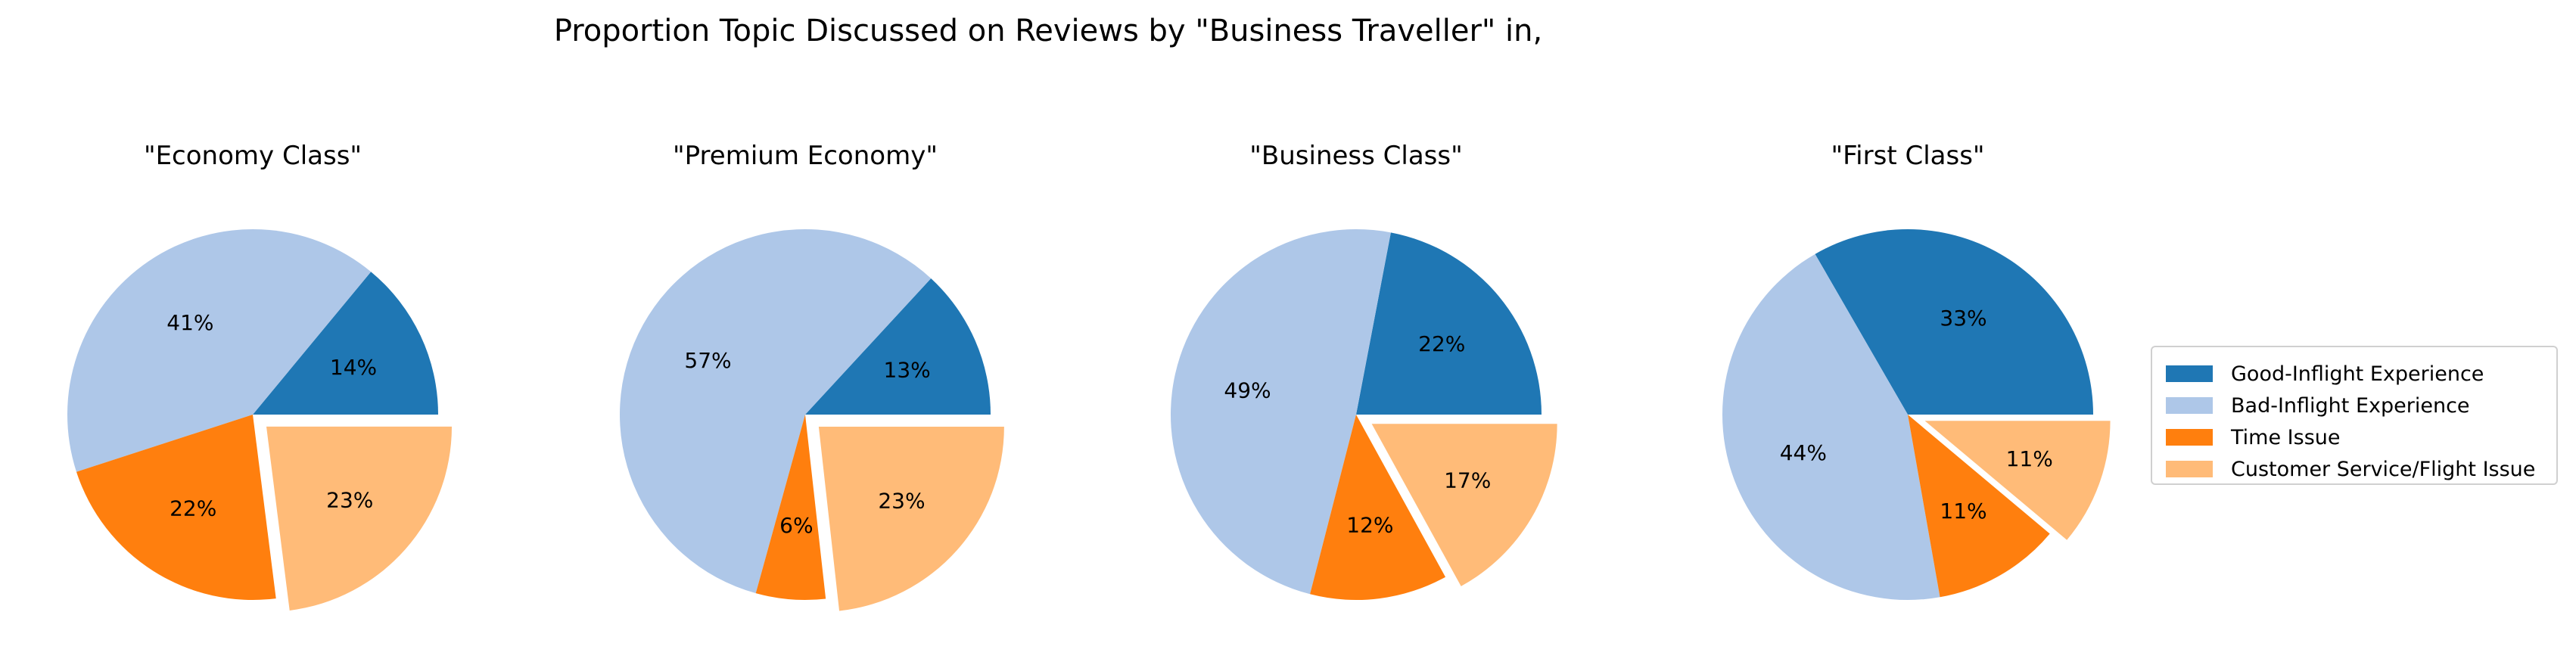 The width and height of the screenshot is (2576, 665). Describe the element at coordinates (2286, 437) in the screenshot. I see `legend-label: Time Issue` at that location.